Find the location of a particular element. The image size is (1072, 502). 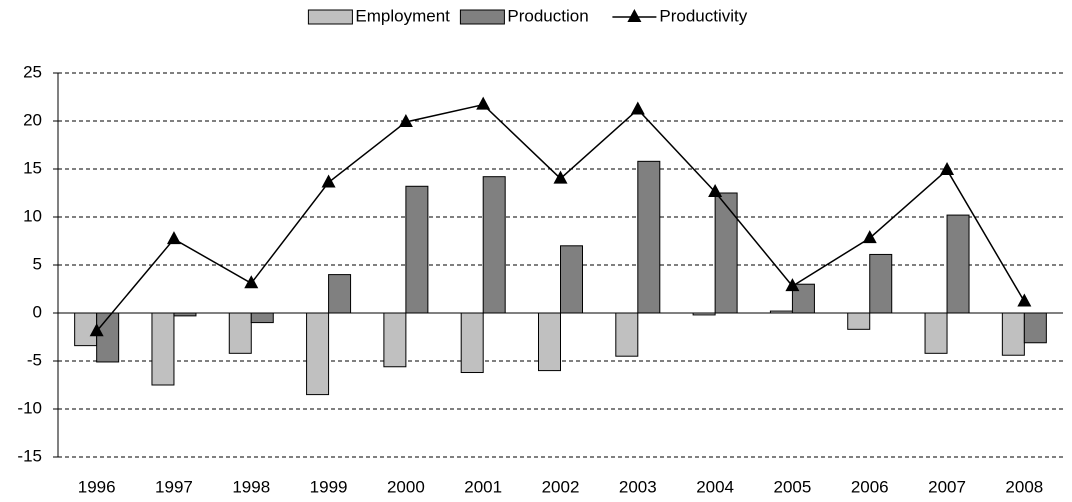

y-tick-label: 20 is located at coordinates (32, 119).